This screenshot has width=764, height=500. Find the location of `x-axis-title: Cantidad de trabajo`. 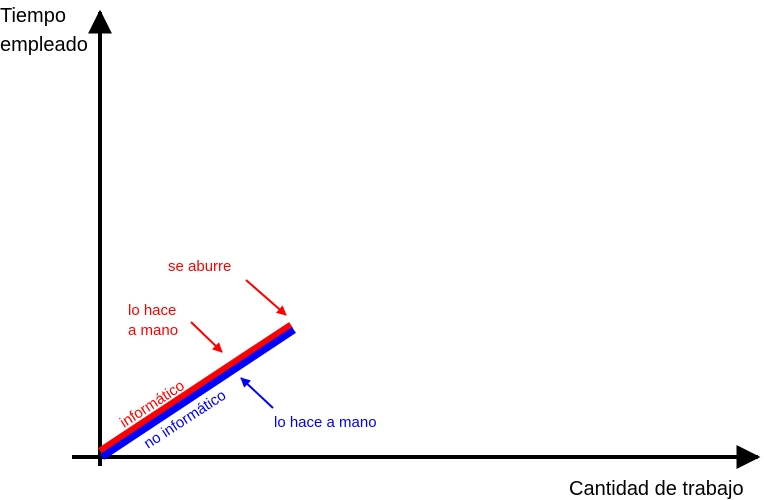

x-axis-title: Cantidad de trabajo is located at coordinates (656, 489).